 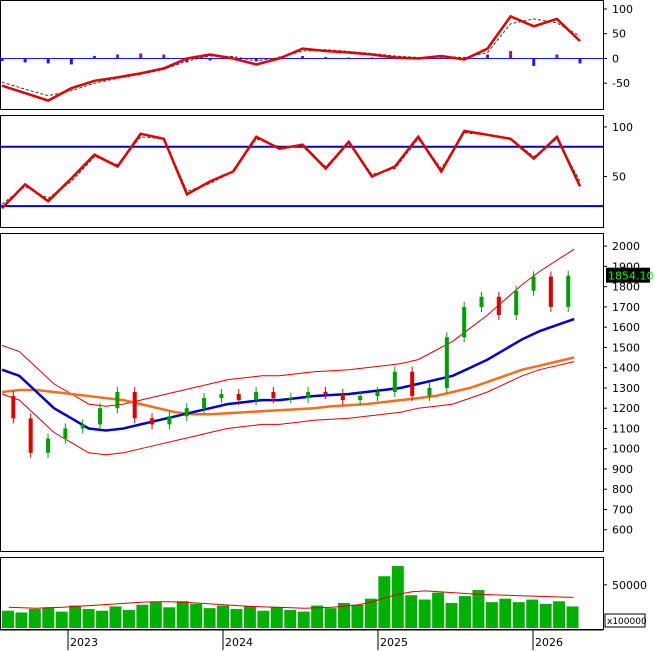 I want to click on volume-ma-line, so click(x=291, y=599).